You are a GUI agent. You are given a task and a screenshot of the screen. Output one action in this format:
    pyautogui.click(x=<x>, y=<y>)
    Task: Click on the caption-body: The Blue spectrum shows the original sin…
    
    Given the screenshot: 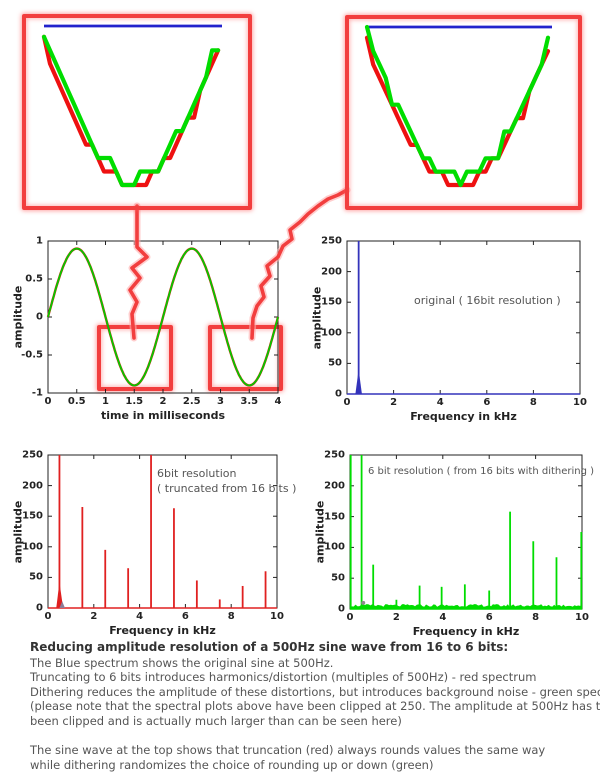 What is the action you would take?
    pyautogui.click(x=315, y=714)
    